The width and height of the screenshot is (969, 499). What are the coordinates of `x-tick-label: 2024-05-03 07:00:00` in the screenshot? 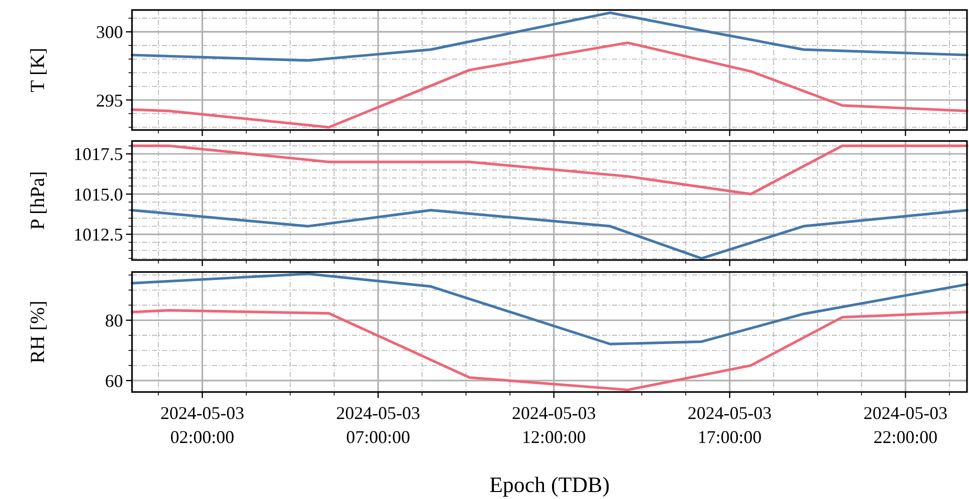 It's located at (378, 425).